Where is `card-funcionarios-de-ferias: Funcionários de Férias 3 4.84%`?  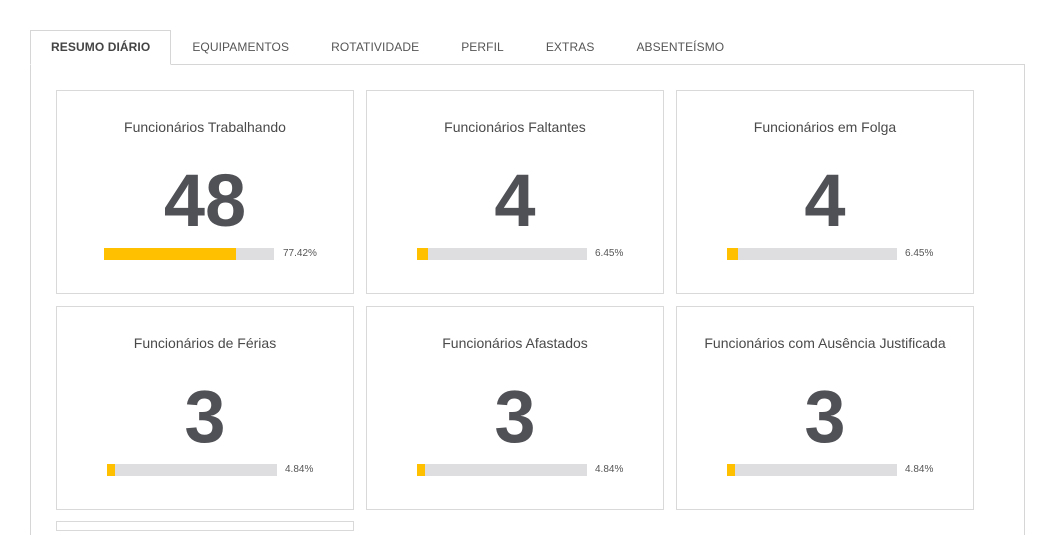 card-funcionarios-de-ferias: Funcionários de Férias 3 4.84% is located at coordinates (205, 408).